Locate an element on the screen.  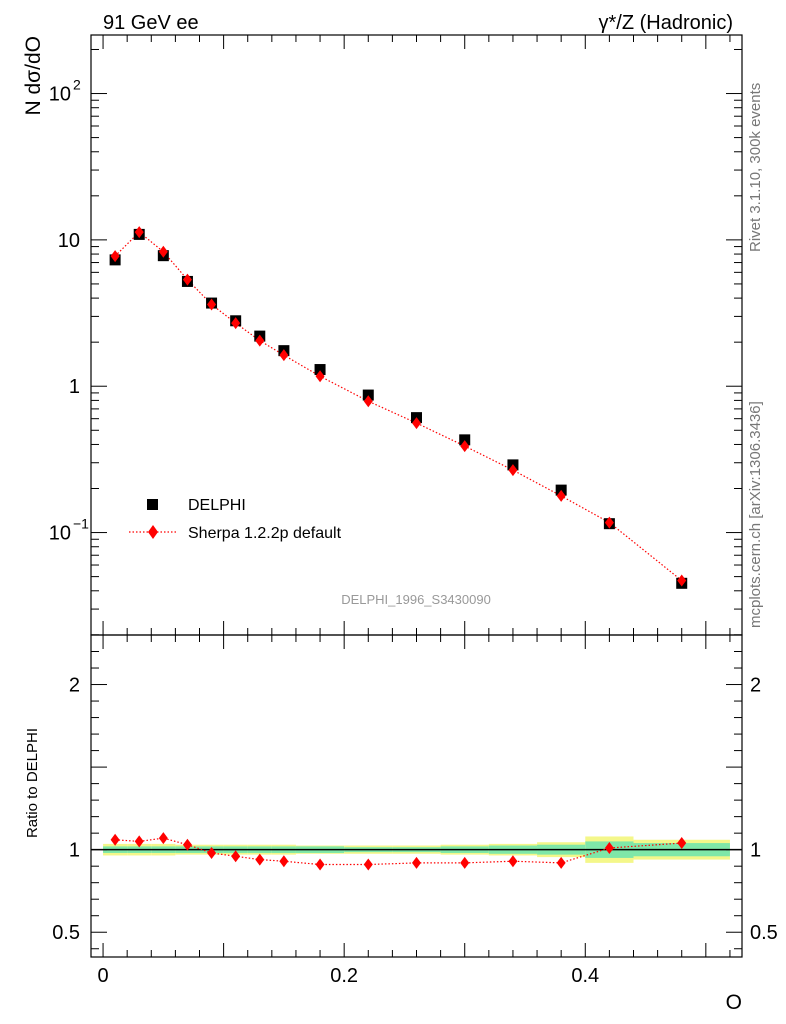
legend-label-sherpa: Sherpa 1.2.2p default is located at coordinates (265, 533).